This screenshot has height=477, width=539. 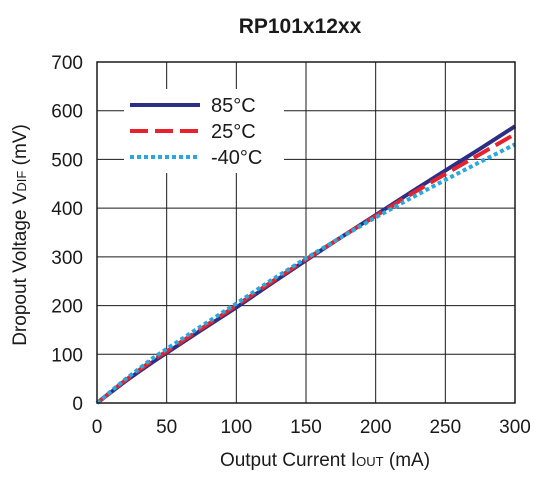 What do you see at coordinates (445, 427) in the screenshot?
I see `x-tick-label: 250` at bounding box center [445, 427].